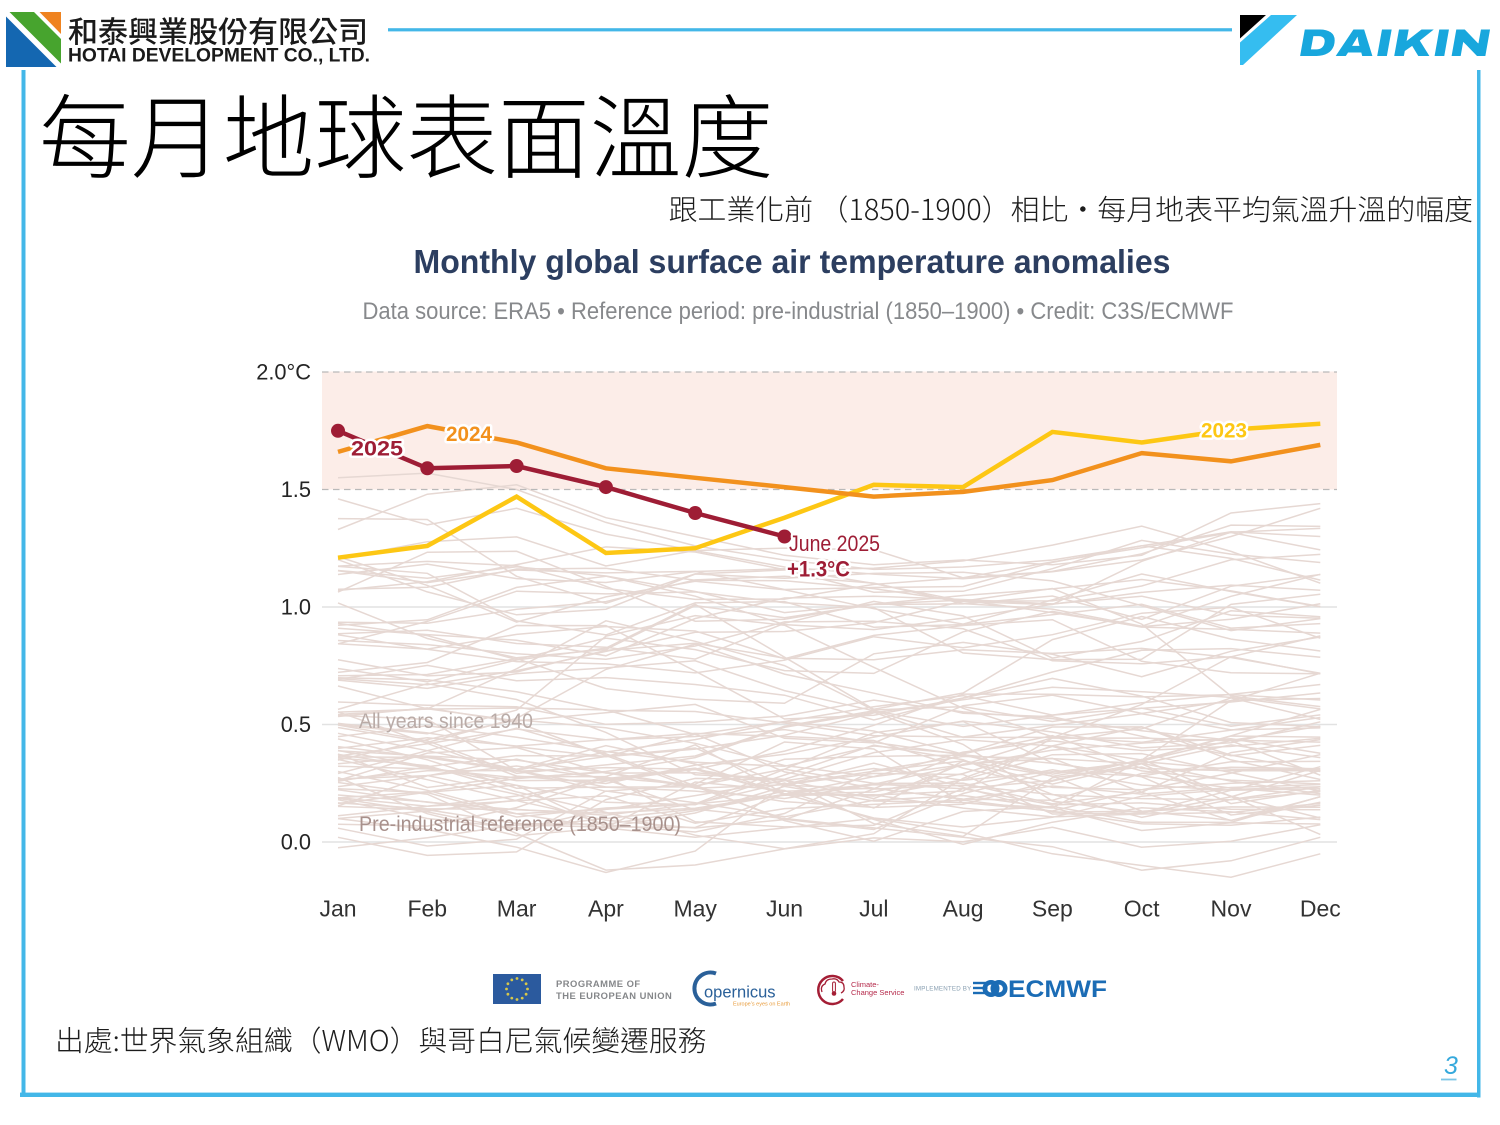 The height and width of the screenshot is (1125, 1500). What do you see at coordinates (1231, 909) in the screenshot?
I see `svg-text: Nov` at bounding box center [1231, 909].